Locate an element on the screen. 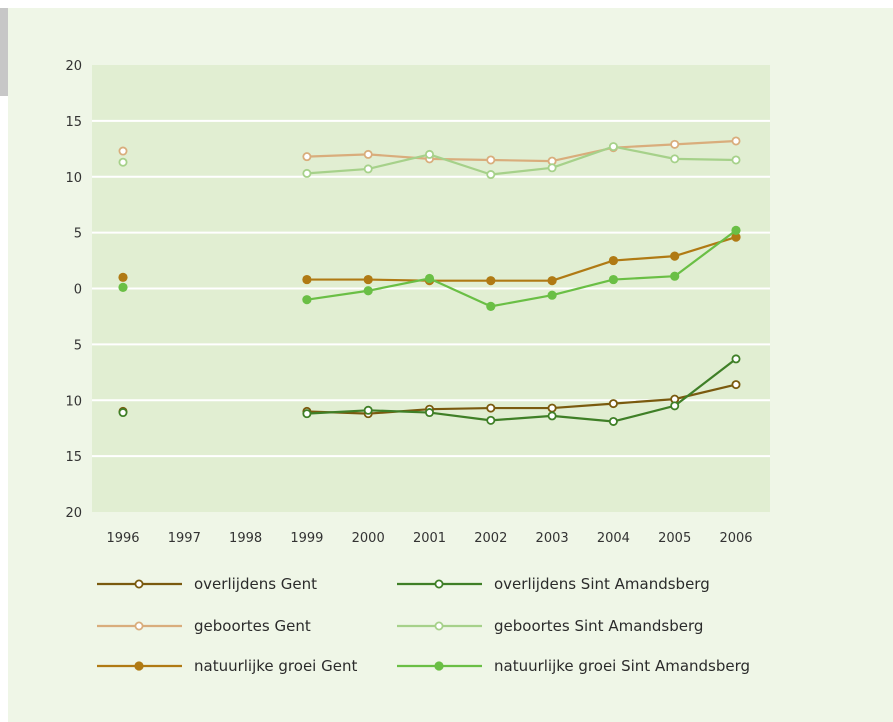 The width and height of the screenshot is (893, 722). x-tick-label: 1997 is located at coordinates (184, 538).